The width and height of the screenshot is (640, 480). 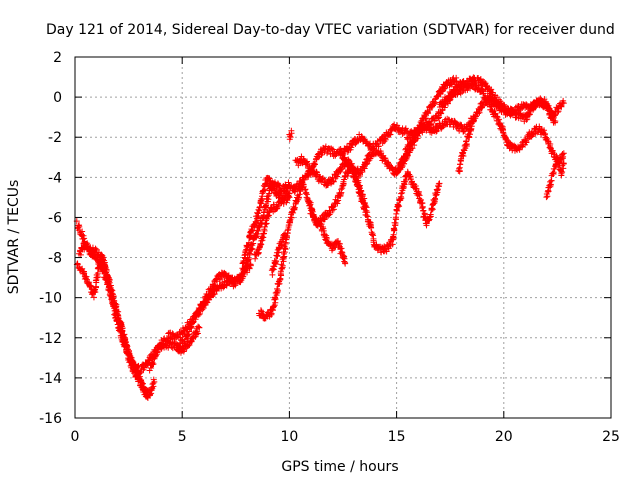 I want to click on y-tick-label: -10, so click(x=50, y=299).